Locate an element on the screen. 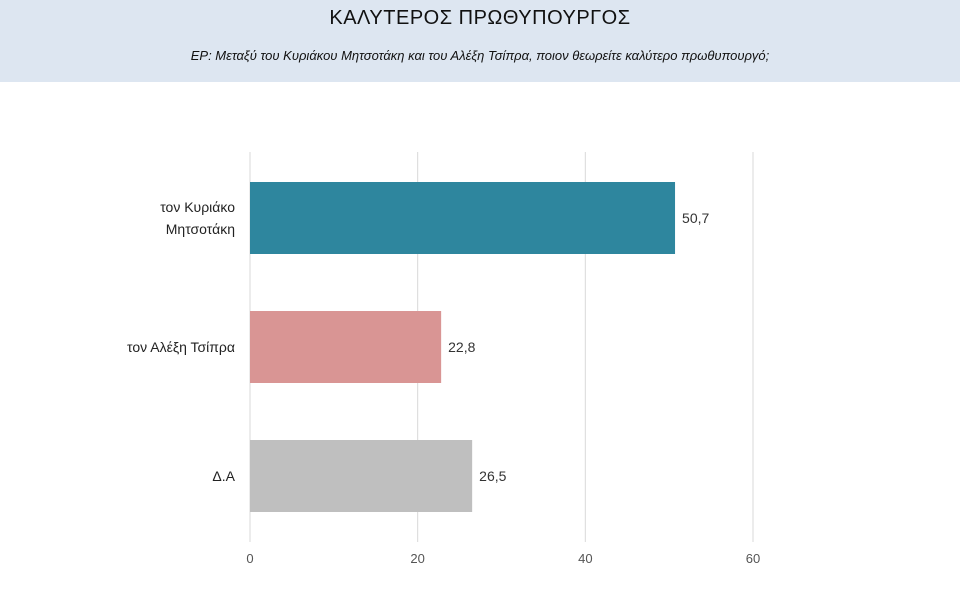 The width and height of the screenshot is (960, 590). category-label-1: τον Αλέξη Τσίπρα is located at coordinates (181, 347).